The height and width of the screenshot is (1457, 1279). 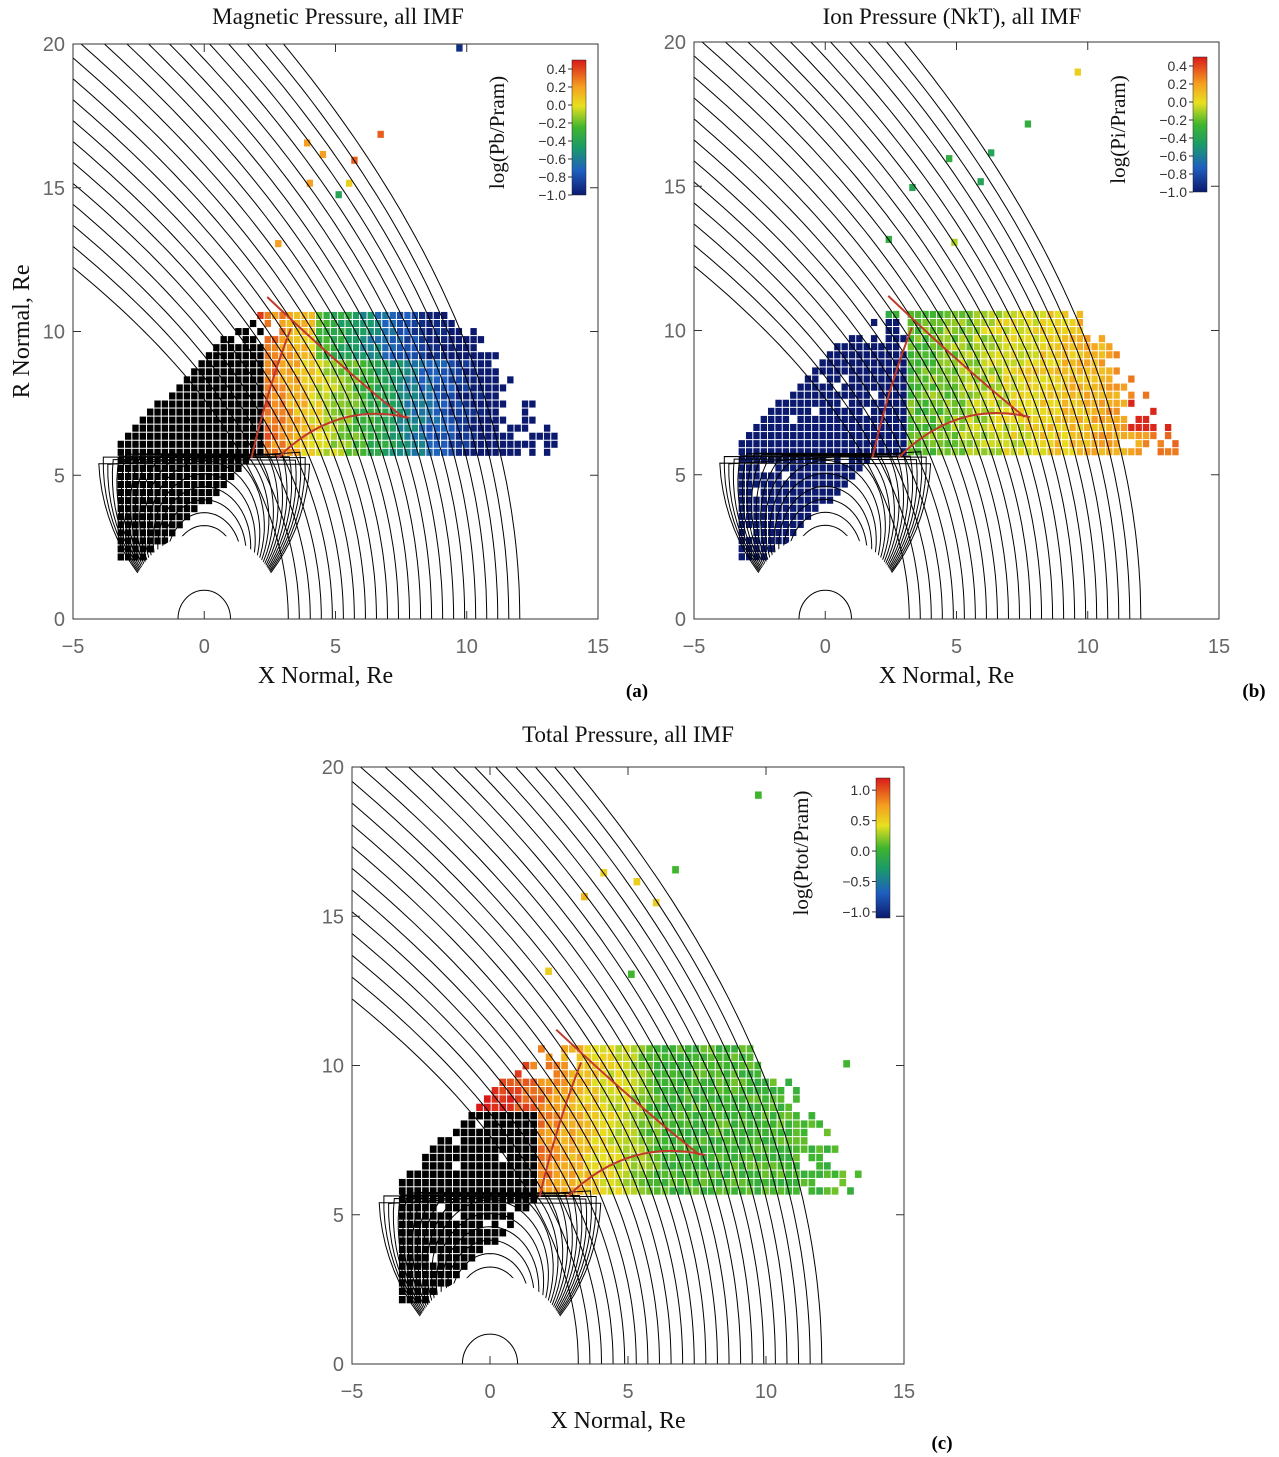 I want to click on colorbar-tick-label: −0.5, so click(x=856, y=881).